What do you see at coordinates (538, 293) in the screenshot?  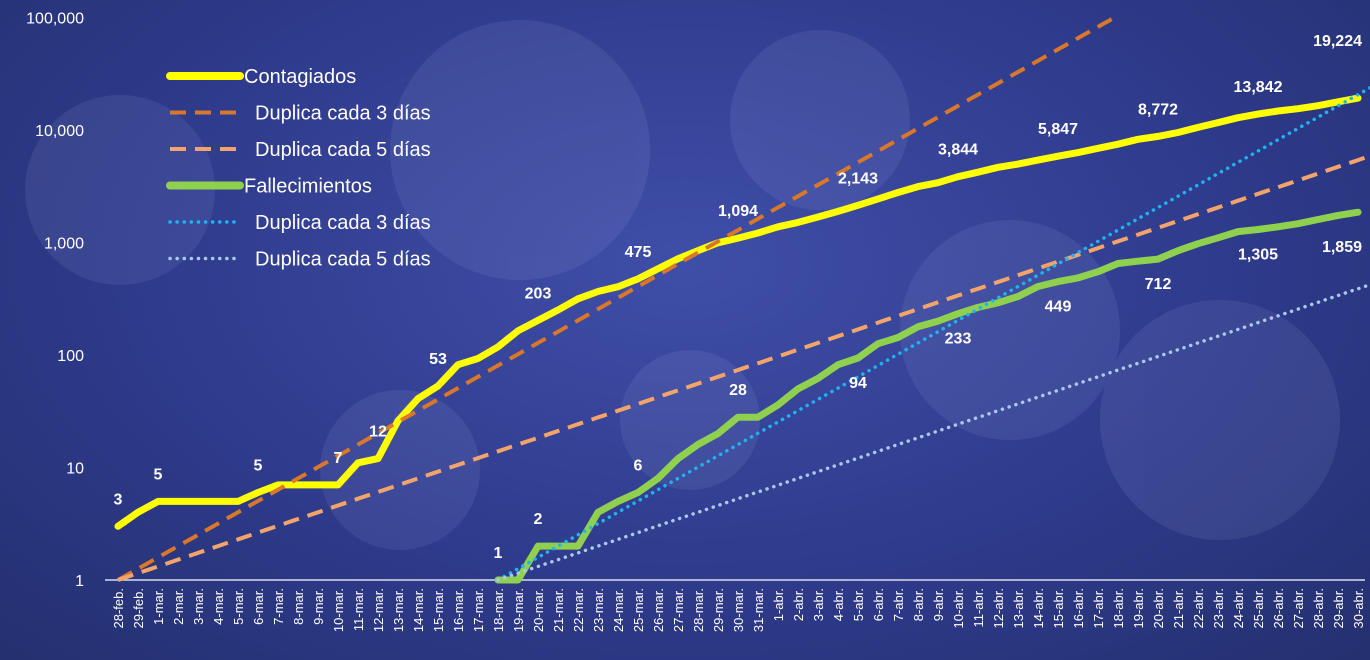 I see `data-label: 203` at bounding box center [538, 293].